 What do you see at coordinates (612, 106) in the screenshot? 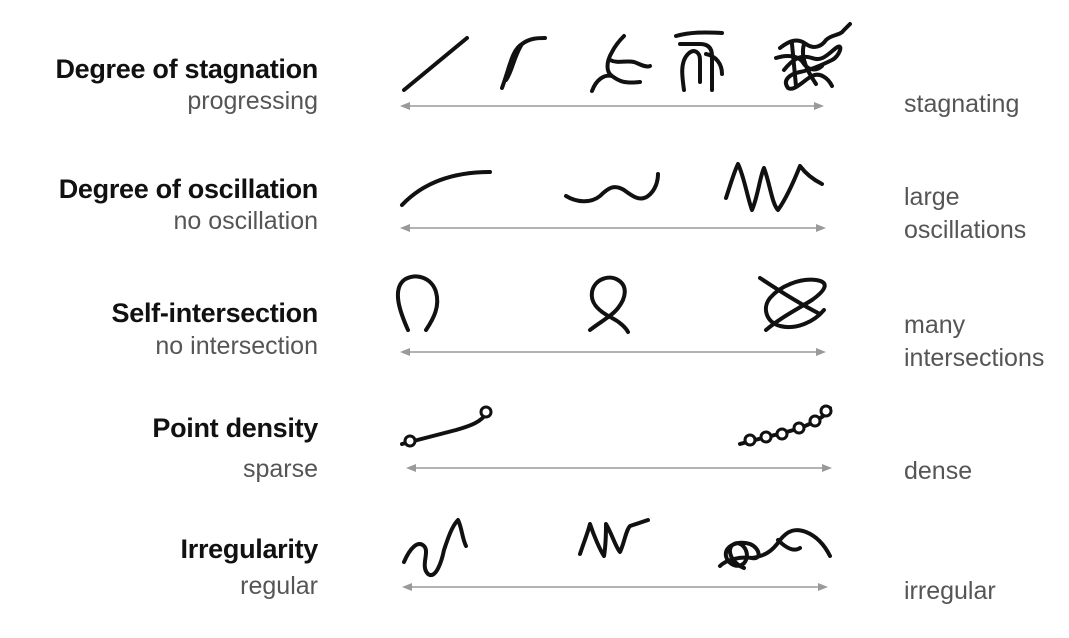
I see `axis-arrow-stagnation` at bounding box center [612, 106].